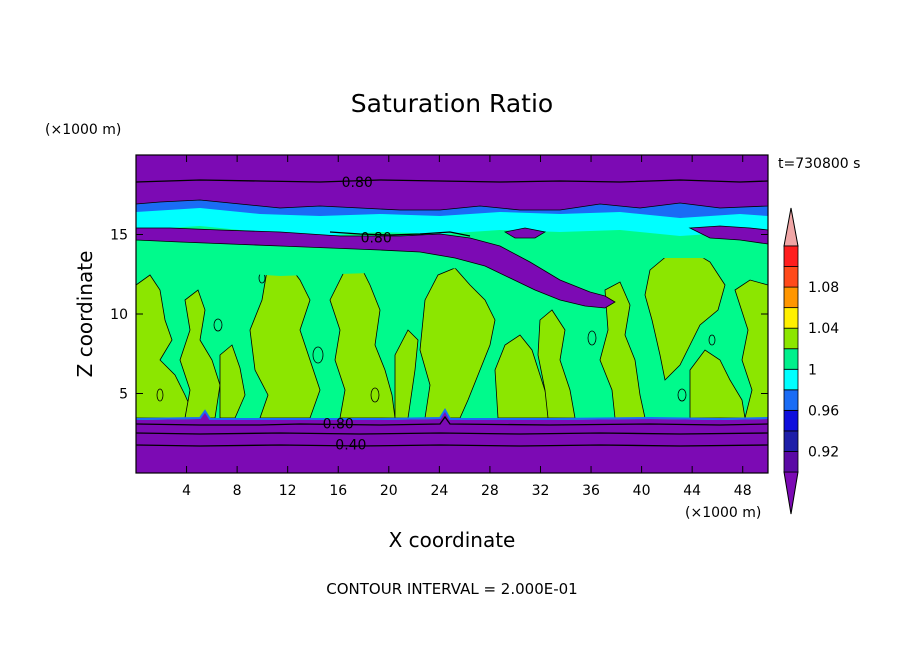 Image resolution: width=904 pixels, height=654 pixels. Describe the element at coordinates (186, 491) in the screenshot. I see `x-tick-label: 4` at that location.